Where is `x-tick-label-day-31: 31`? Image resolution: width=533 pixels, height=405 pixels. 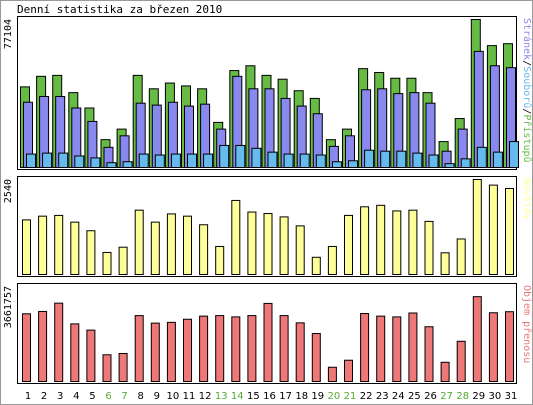 x-tick-label-day-31: 31 is located at coordinates (511, 396).